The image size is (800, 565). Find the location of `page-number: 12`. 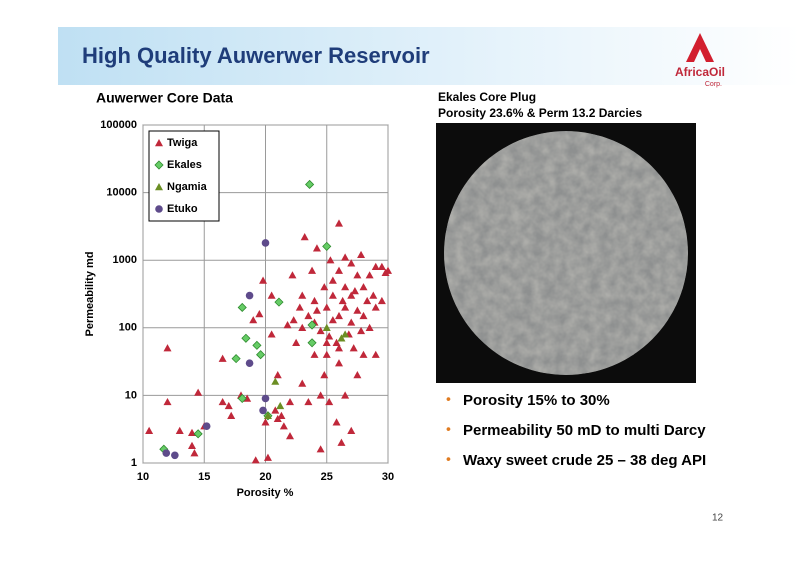

page-number: 12 is located at coordinates (718, 518).